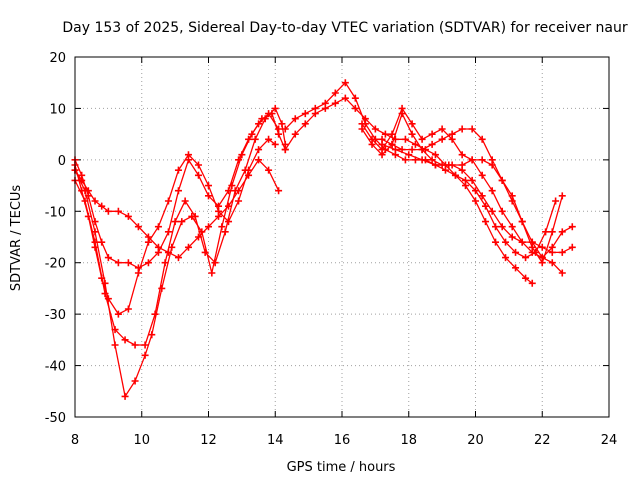 This screenshot has width=640, height=480. I want to click on x-tick-label: 8, so click(75, 440).